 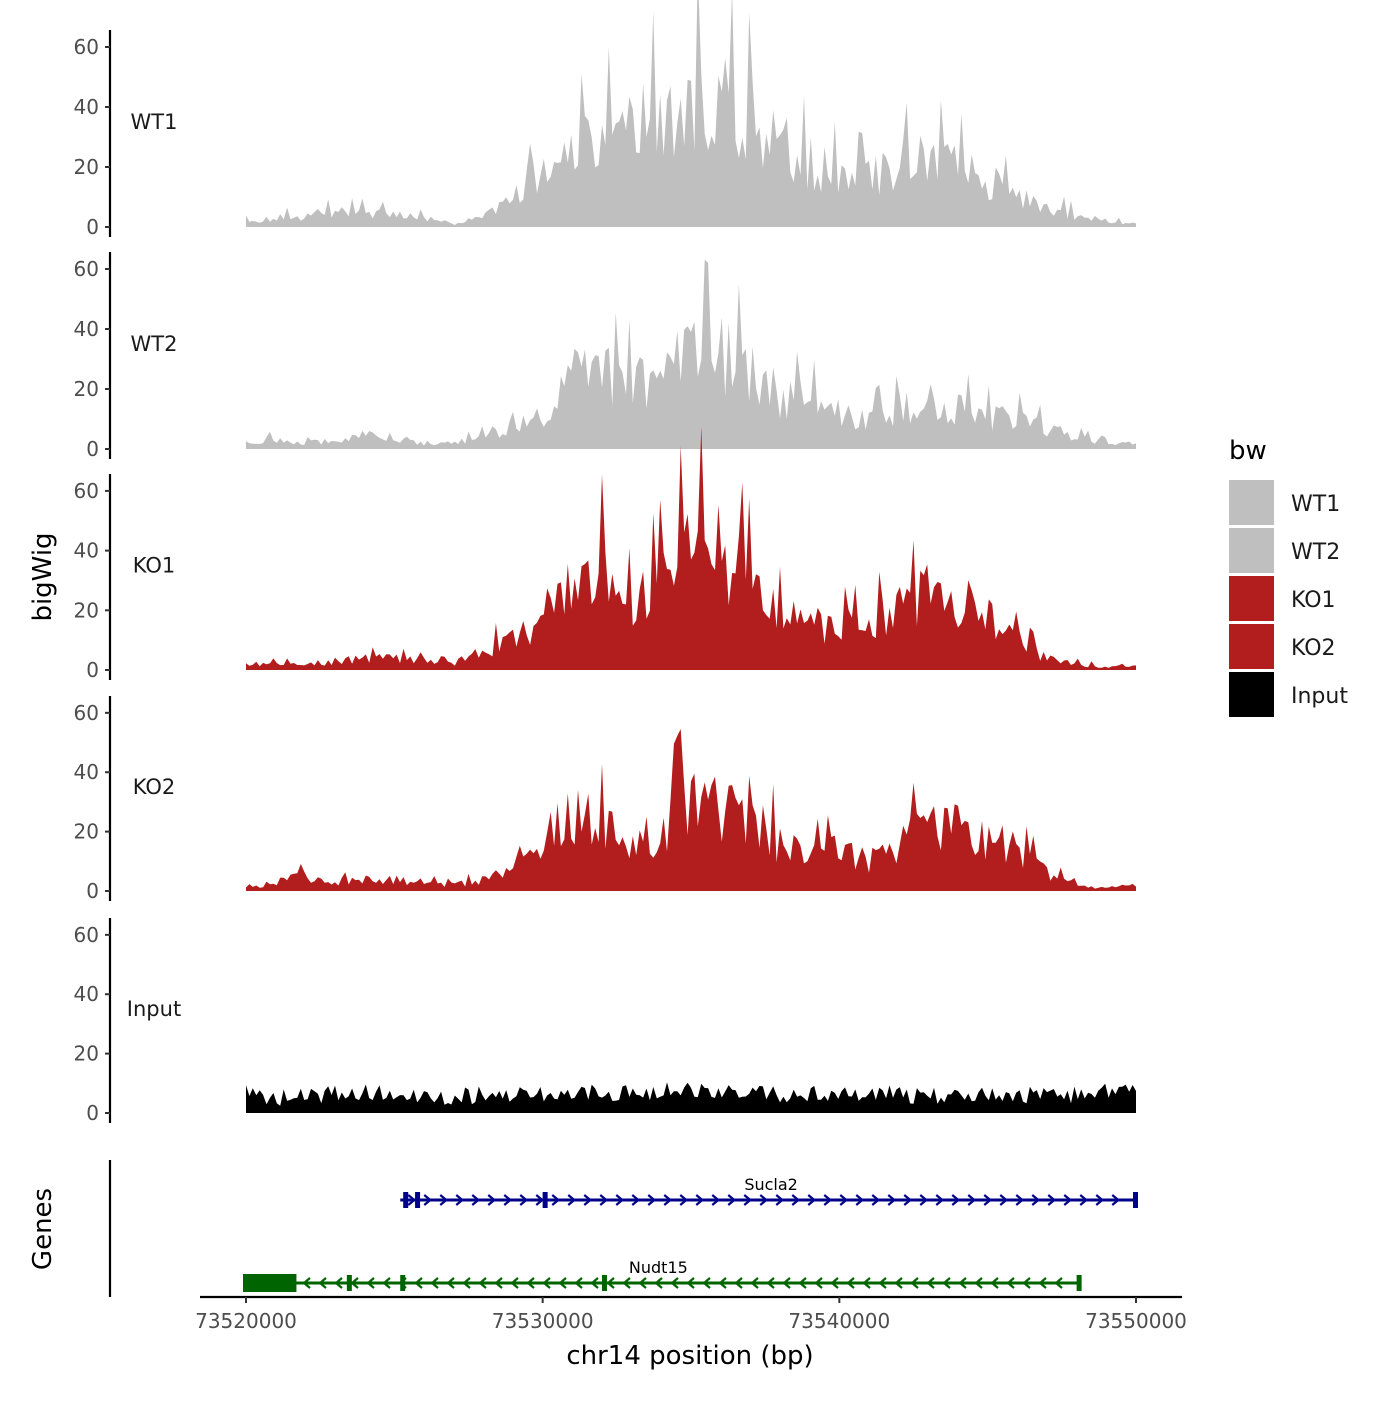 What do you see at coordinates (771, 1184) in the screenshot?
I see `gene-label: Sucla2` at bounding box center [771, 1184].